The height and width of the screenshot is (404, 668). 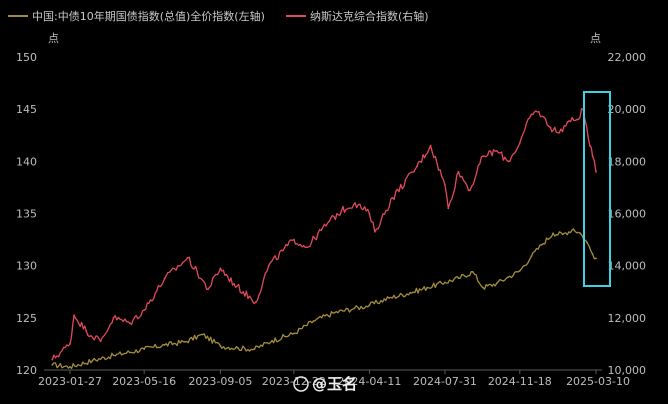 What do you see at coordinates (445, 381) in the screenshot?
I see `x-tick-label: 2024-07-31` at bounding box center [445, 381].